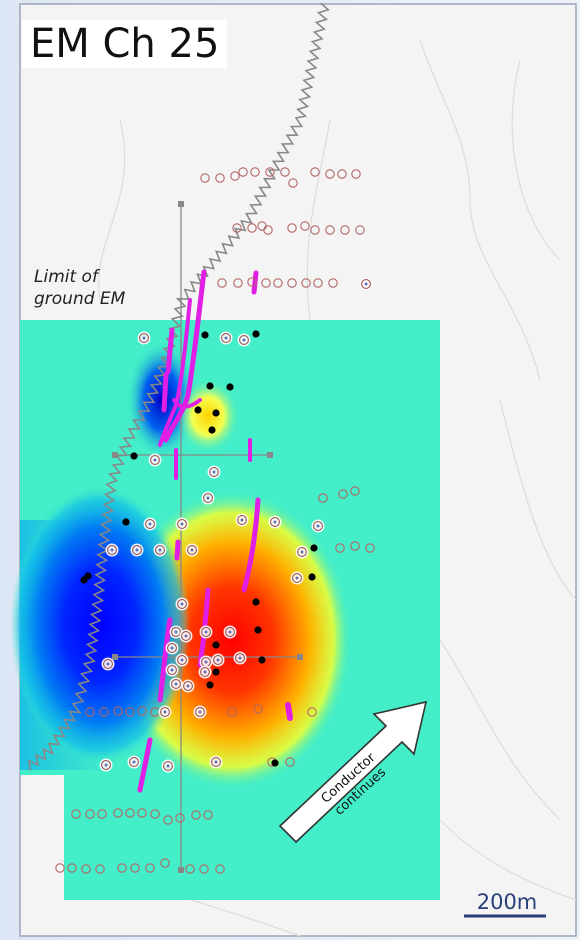  I want to click on scale-label: 200m, so click(507, 902).